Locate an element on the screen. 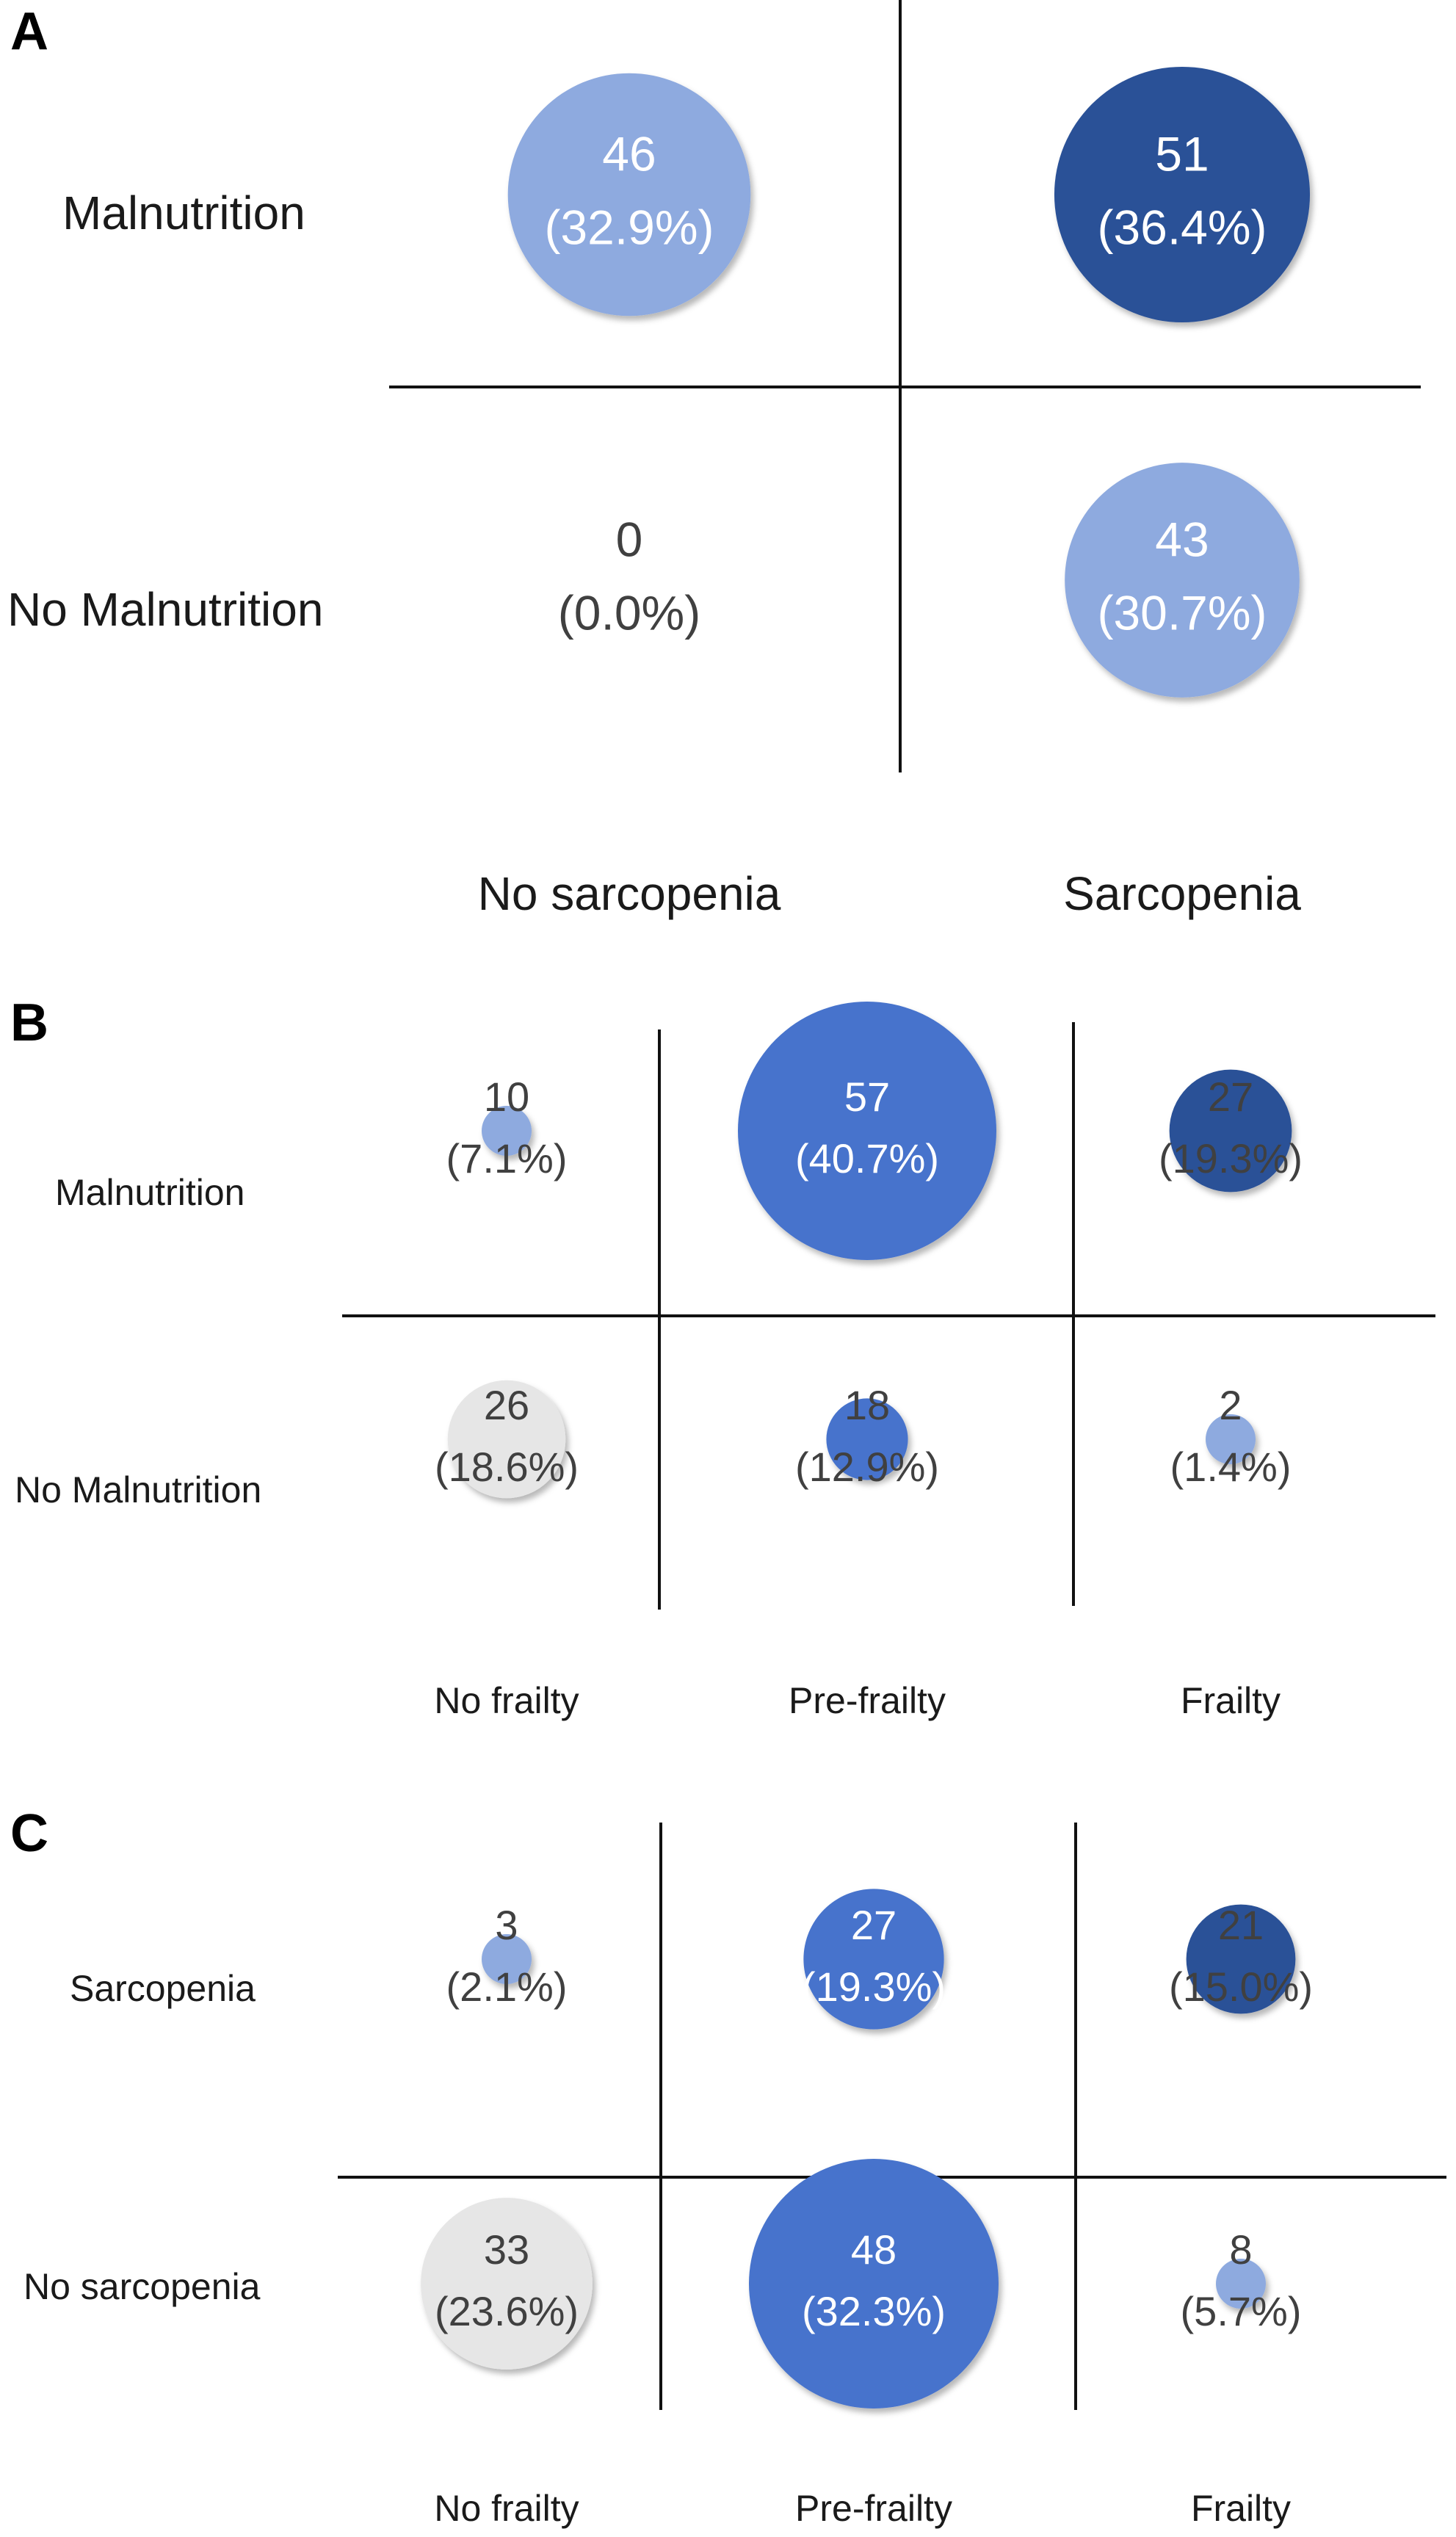 This screenshot has width=1456, height=2537. panel-a-bubble-count: 46 is located at coordinates (629, 153).